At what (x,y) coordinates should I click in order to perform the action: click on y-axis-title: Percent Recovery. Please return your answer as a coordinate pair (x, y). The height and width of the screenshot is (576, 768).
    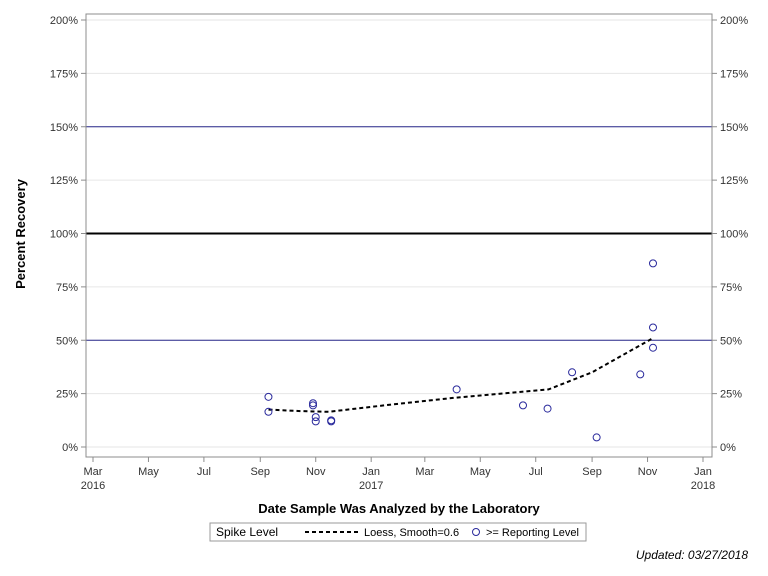
    Looking at the image, I should click on (20, 233).